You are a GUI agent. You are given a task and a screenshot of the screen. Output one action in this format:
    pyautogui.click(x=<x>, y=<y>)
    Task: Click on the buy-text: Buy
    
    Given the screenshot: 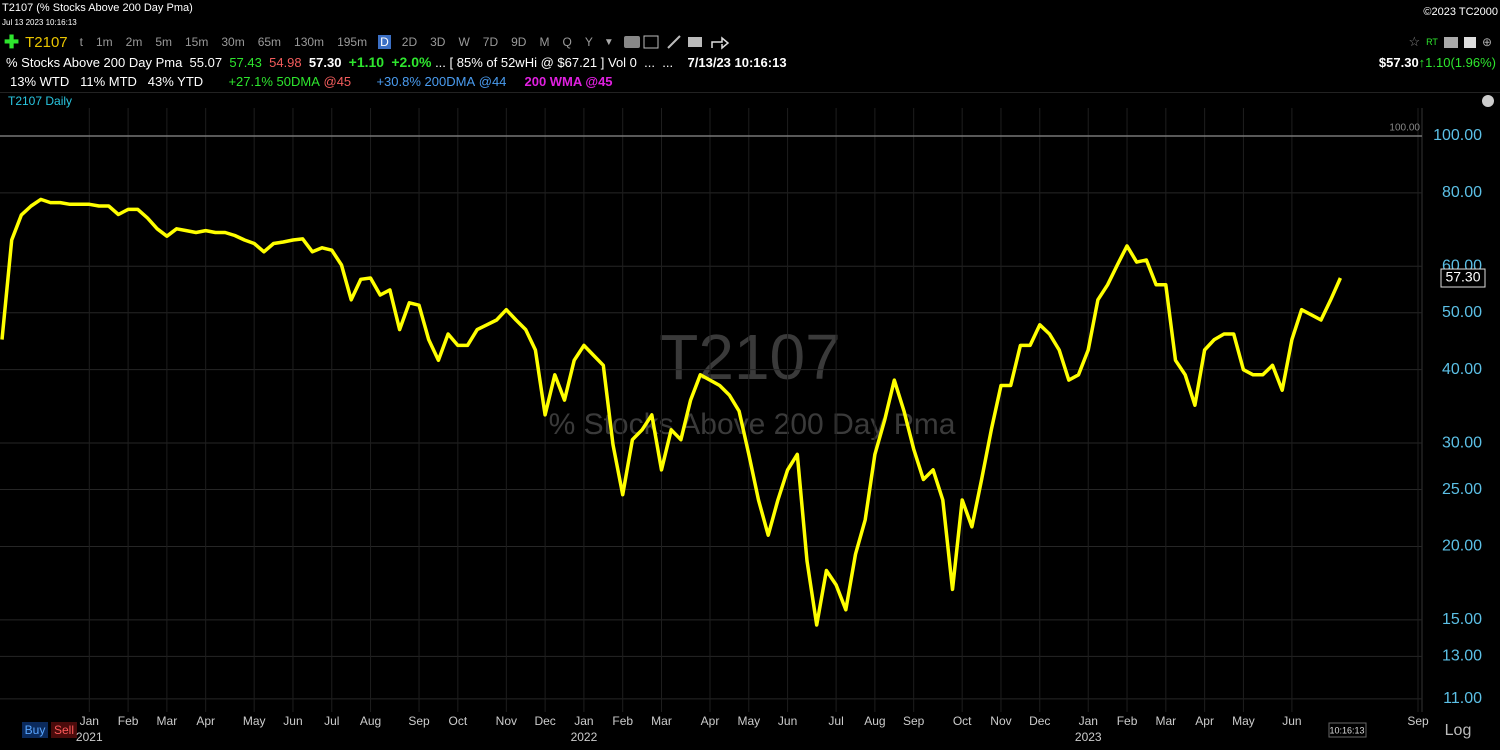 What is the action you would take?
    pyautogui.click(x=35, y=730)
    